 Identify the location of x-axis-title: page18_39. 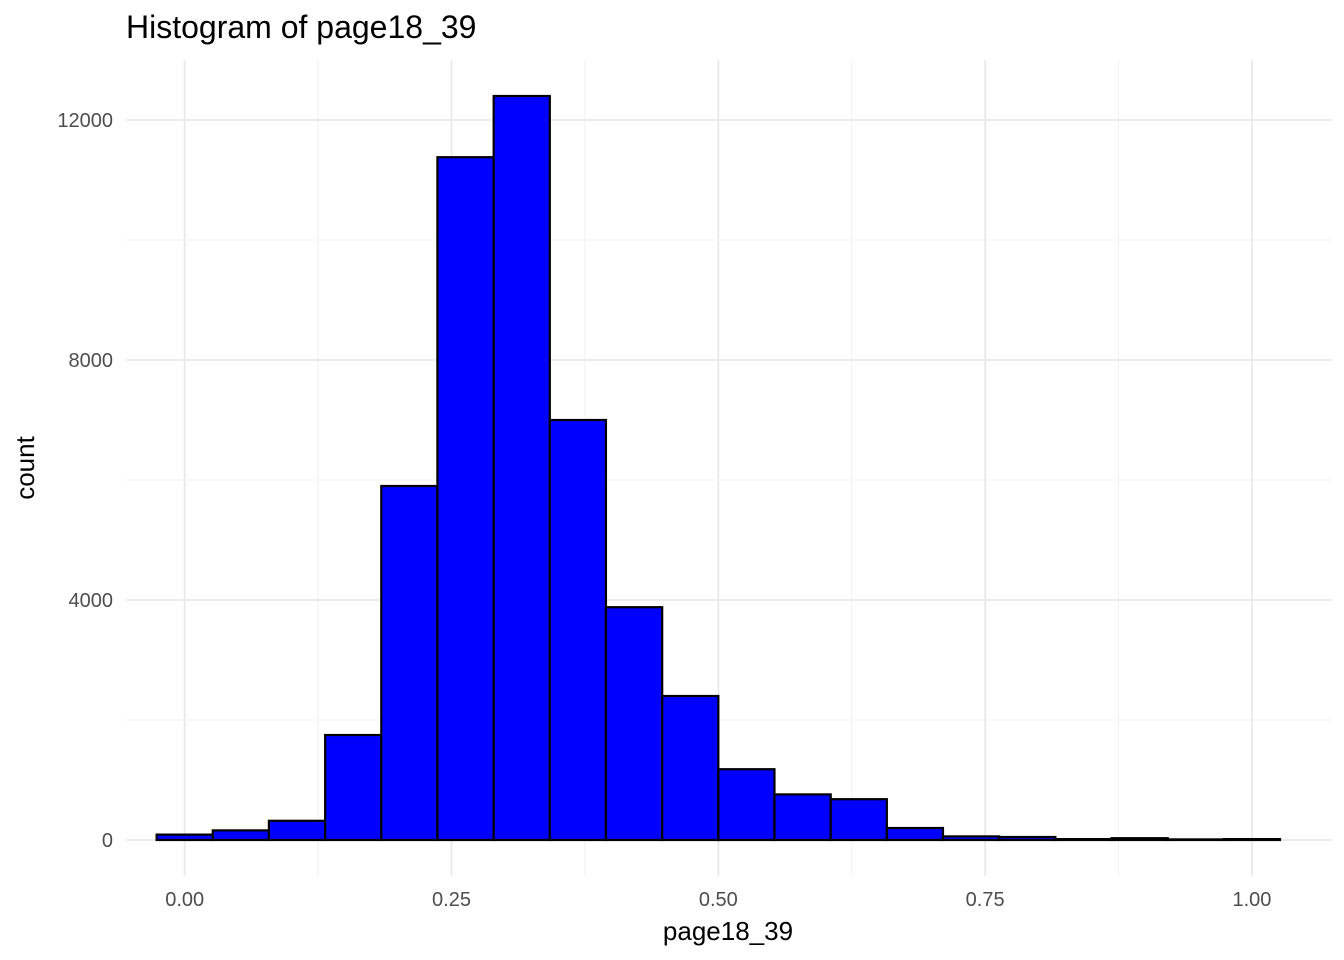
(728, 931).